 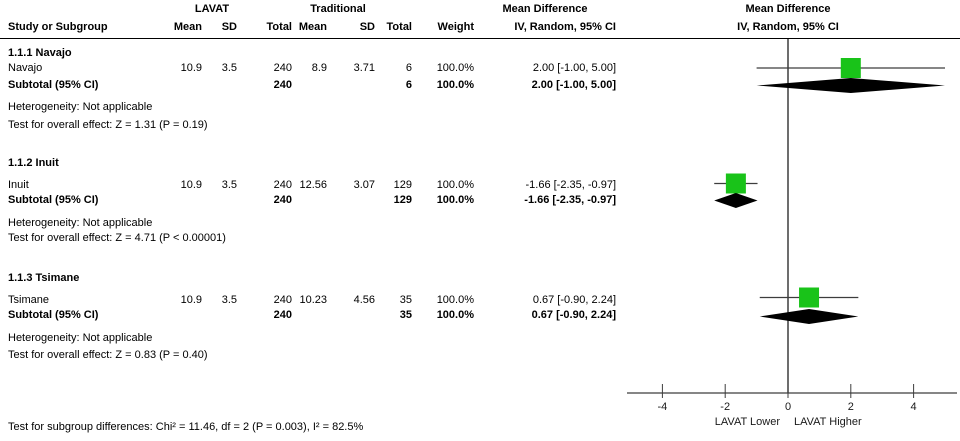 What do you see at coordinates (80, 107) in the screenshot?
I see `heterogeneity-navajo: Heterogeneity: Not applicable` at bounding box center [80, 107].